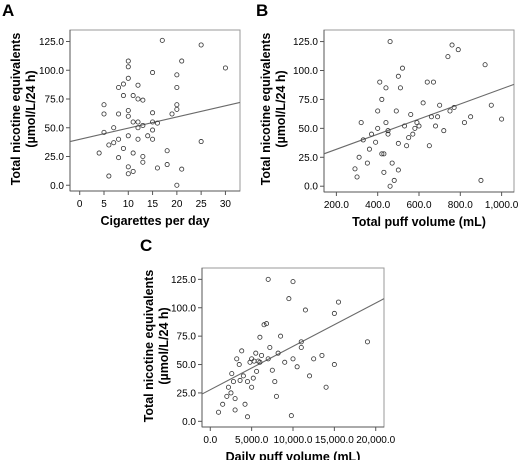  I want to click on x-tick-label: 10, so click(129, 204).